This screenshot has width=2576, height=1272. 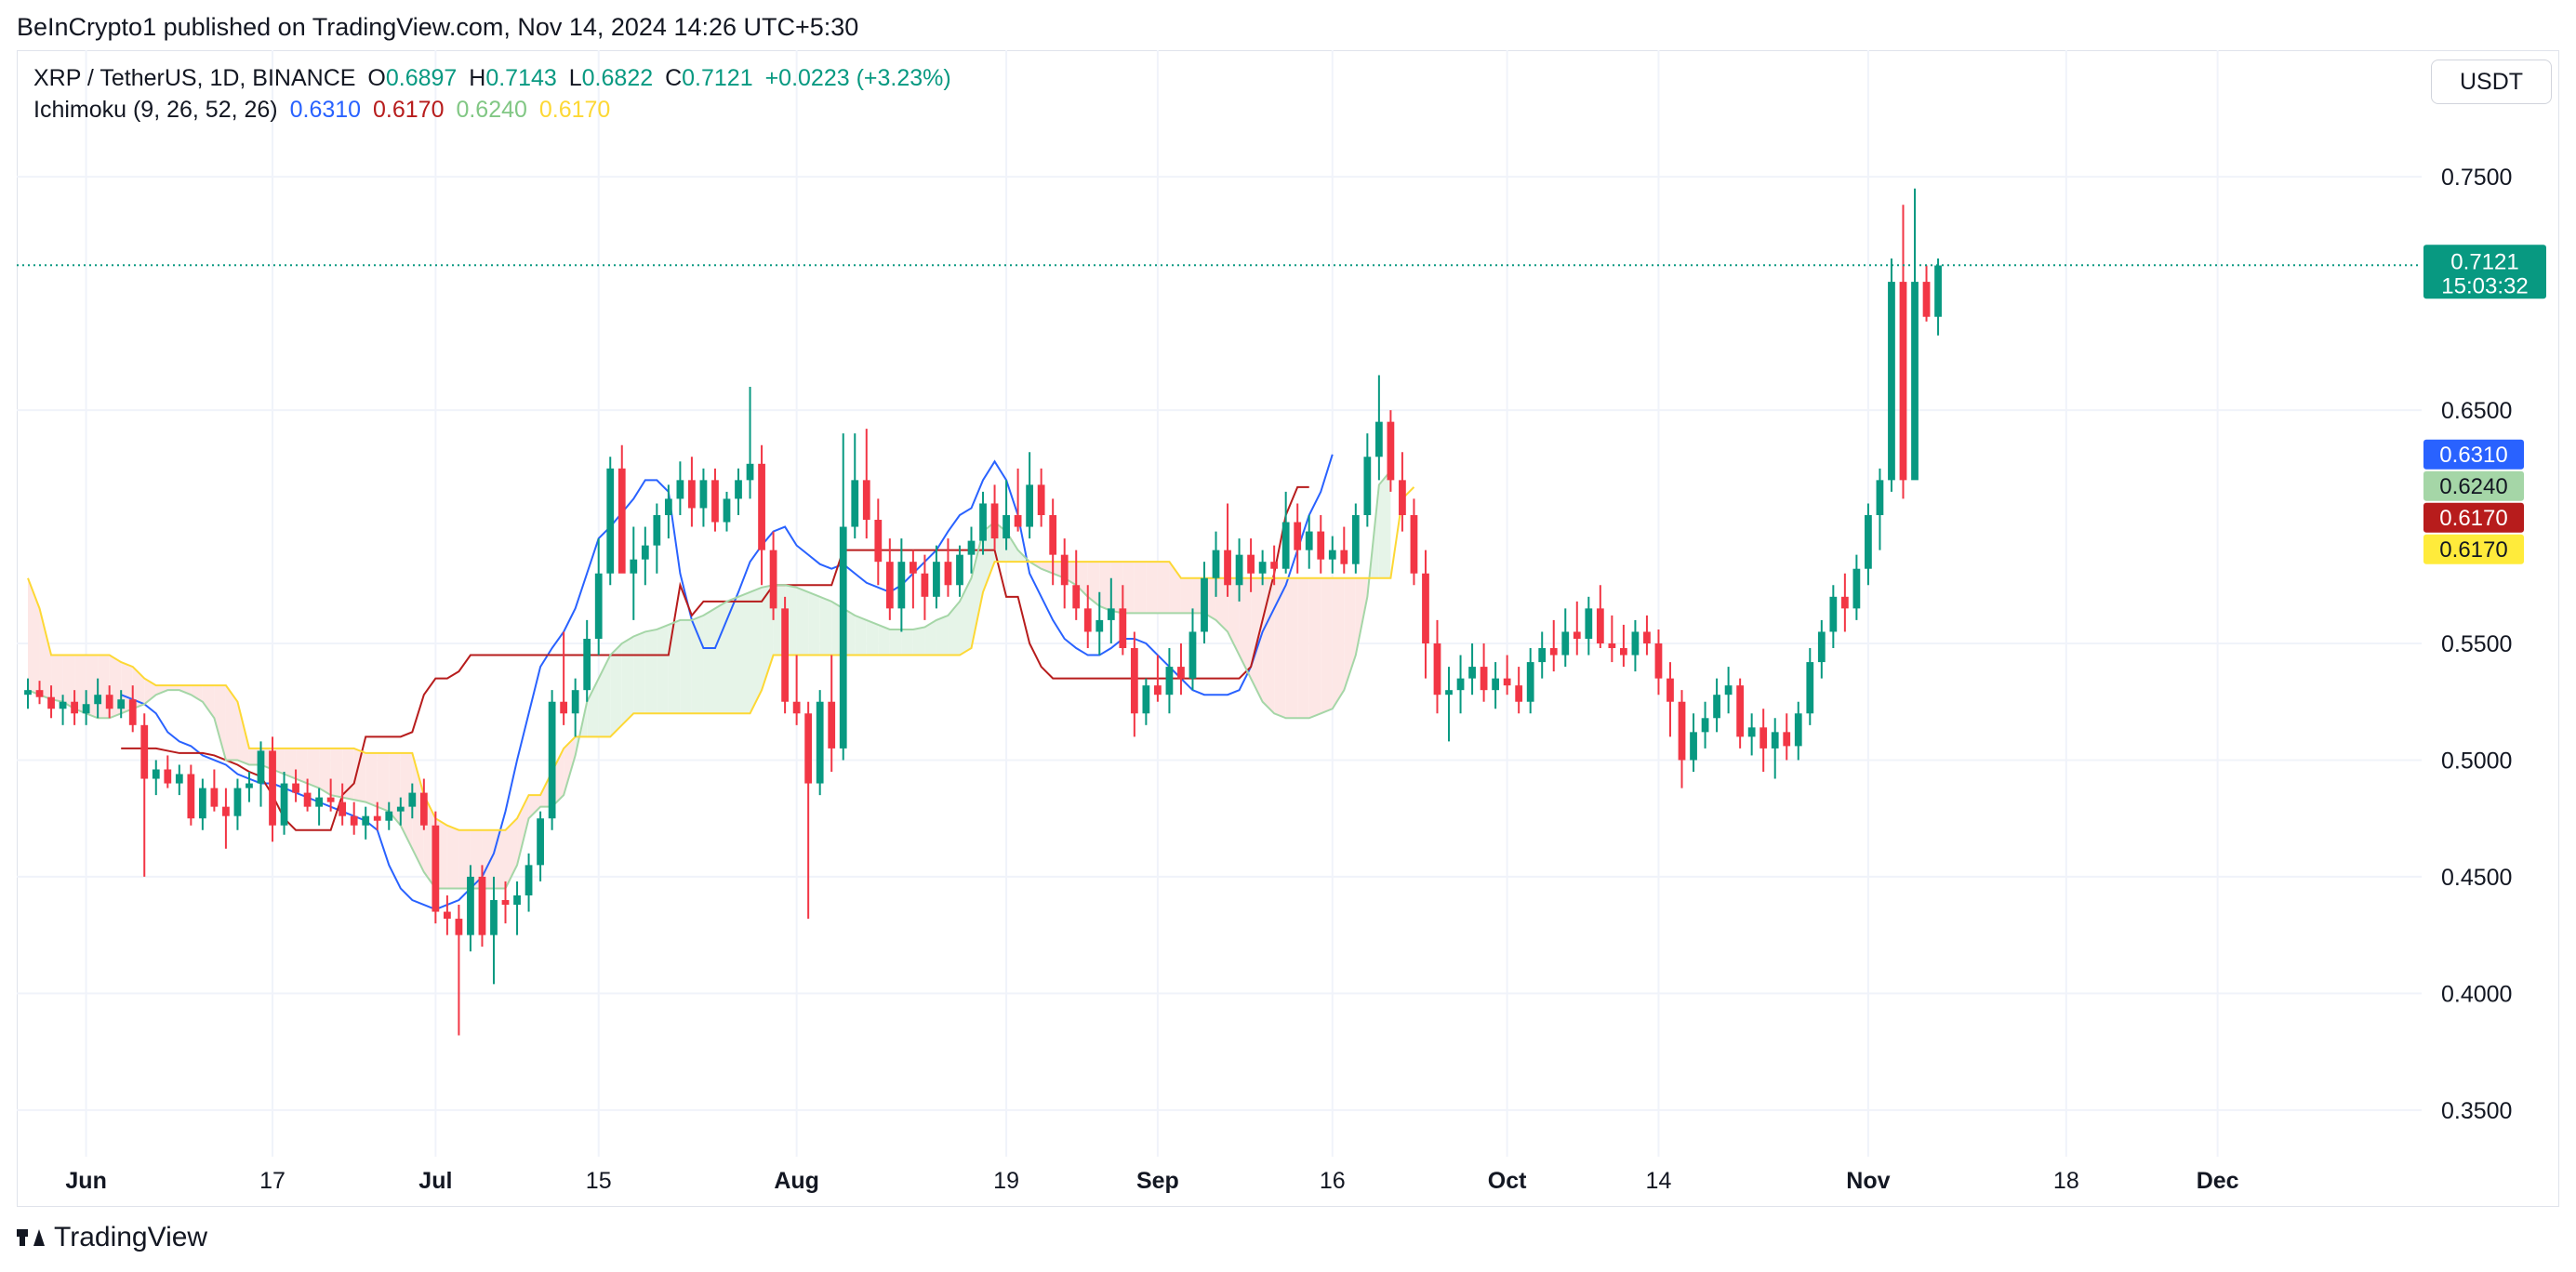 What do you see at coordinates (521, 78) in the screenshot?
I see `high-value: 0.7143` at bounding box center [521, 78].